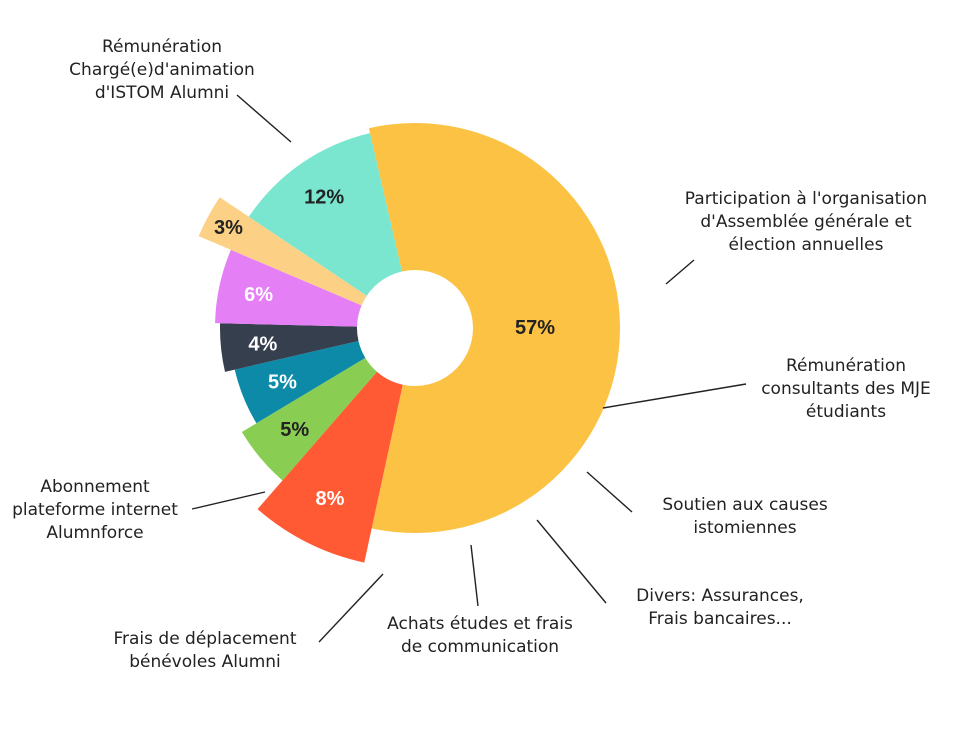 The image size is (960, 750). I want to click on category-label-line: Participation à l'organisation, so click(806, 199).